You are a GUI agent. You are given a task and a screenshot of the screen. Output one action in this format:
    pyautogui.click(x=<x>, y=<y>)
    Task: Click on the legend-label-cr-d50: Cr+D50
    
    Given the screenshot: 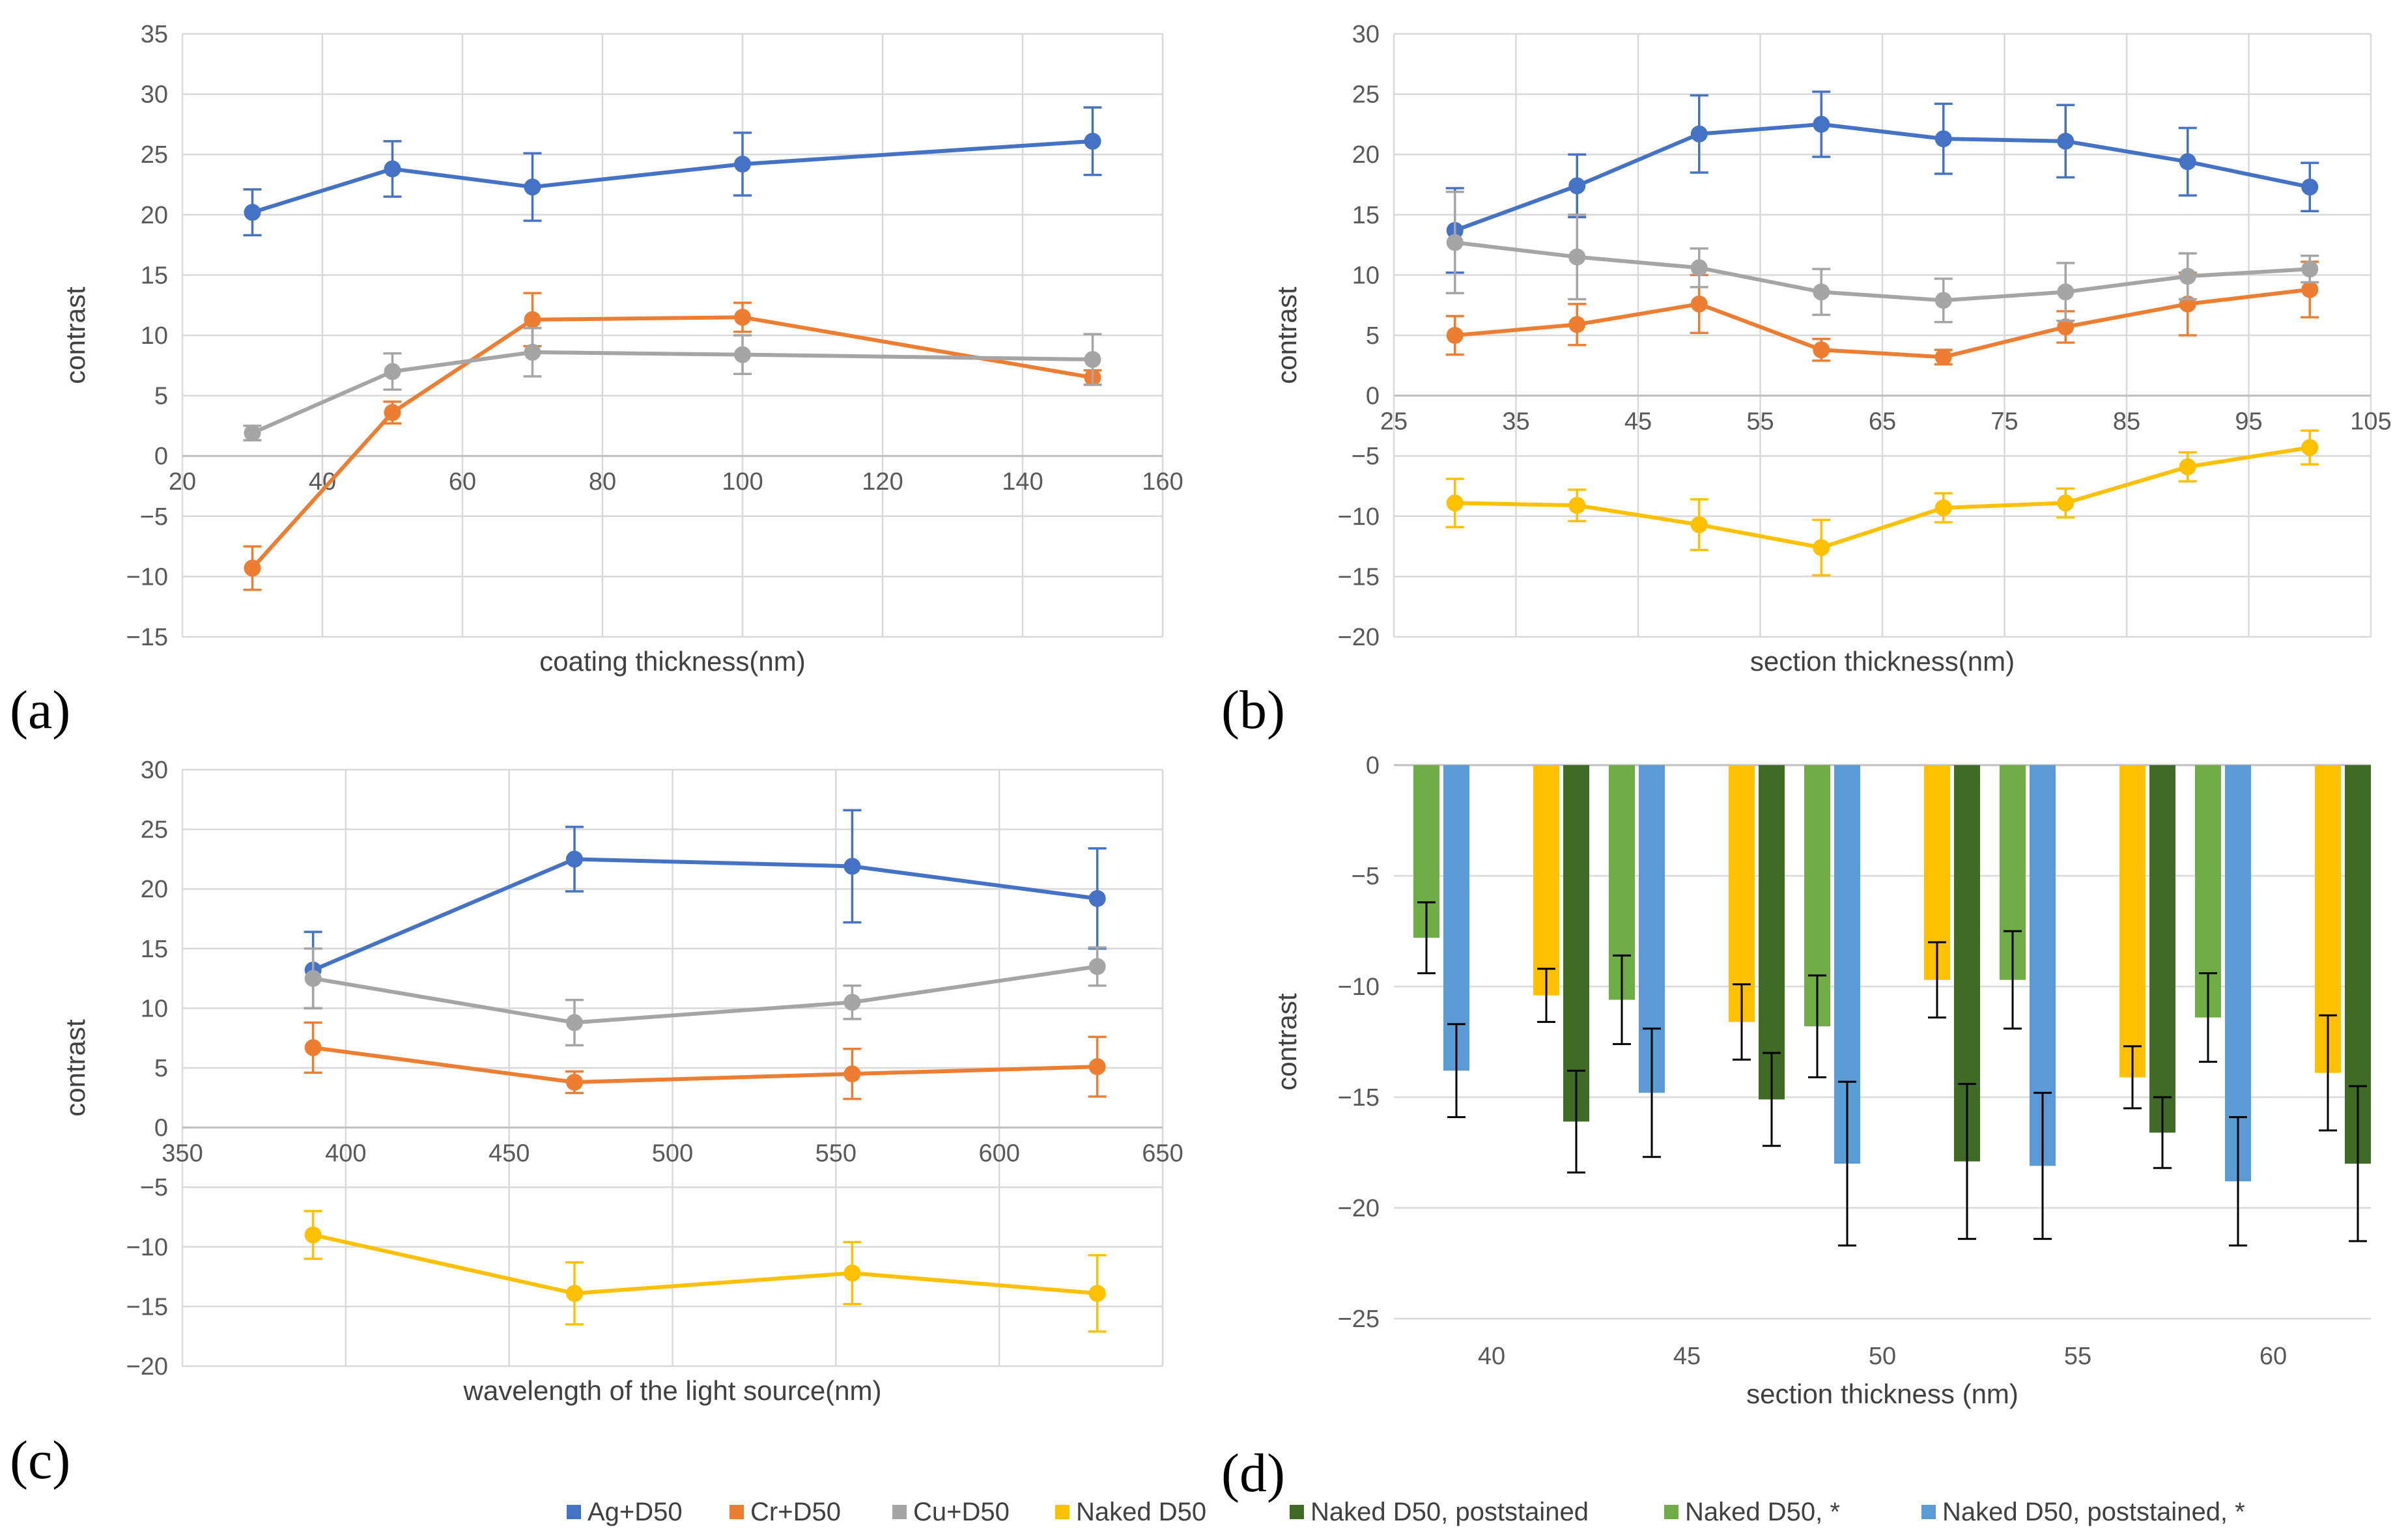 What is the action you would take?
    pyautogui.click(x=795, y=1512)
    